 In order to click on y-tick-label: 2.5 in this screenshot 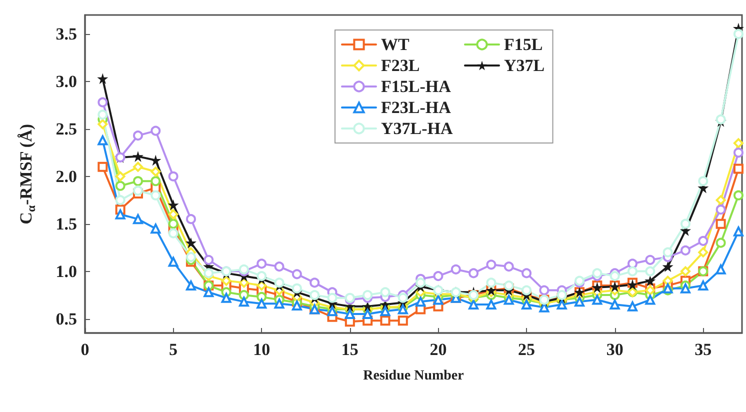, I will do `click(66, 128)`.